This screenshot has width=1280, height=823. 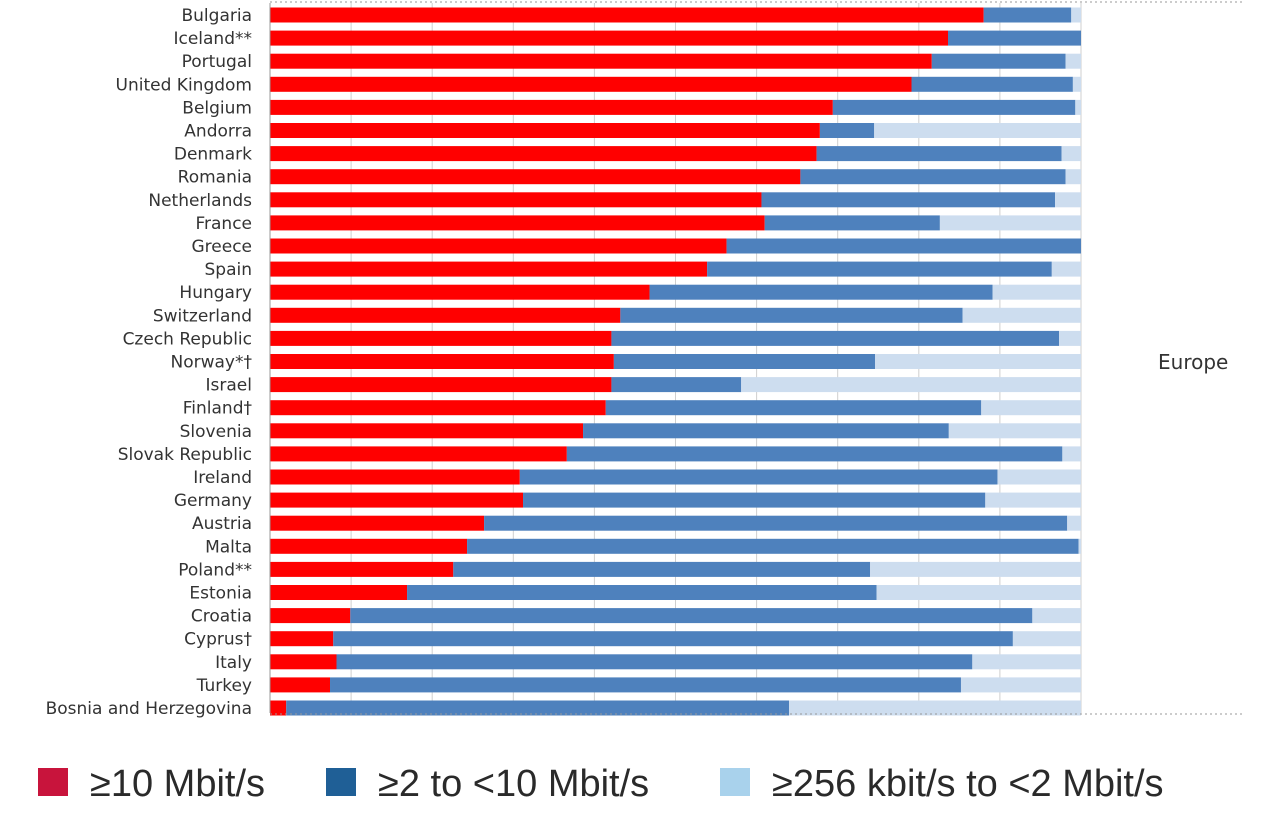 I want to click on category-label-switzerland: Switzerland, so click(x=202, y=316).